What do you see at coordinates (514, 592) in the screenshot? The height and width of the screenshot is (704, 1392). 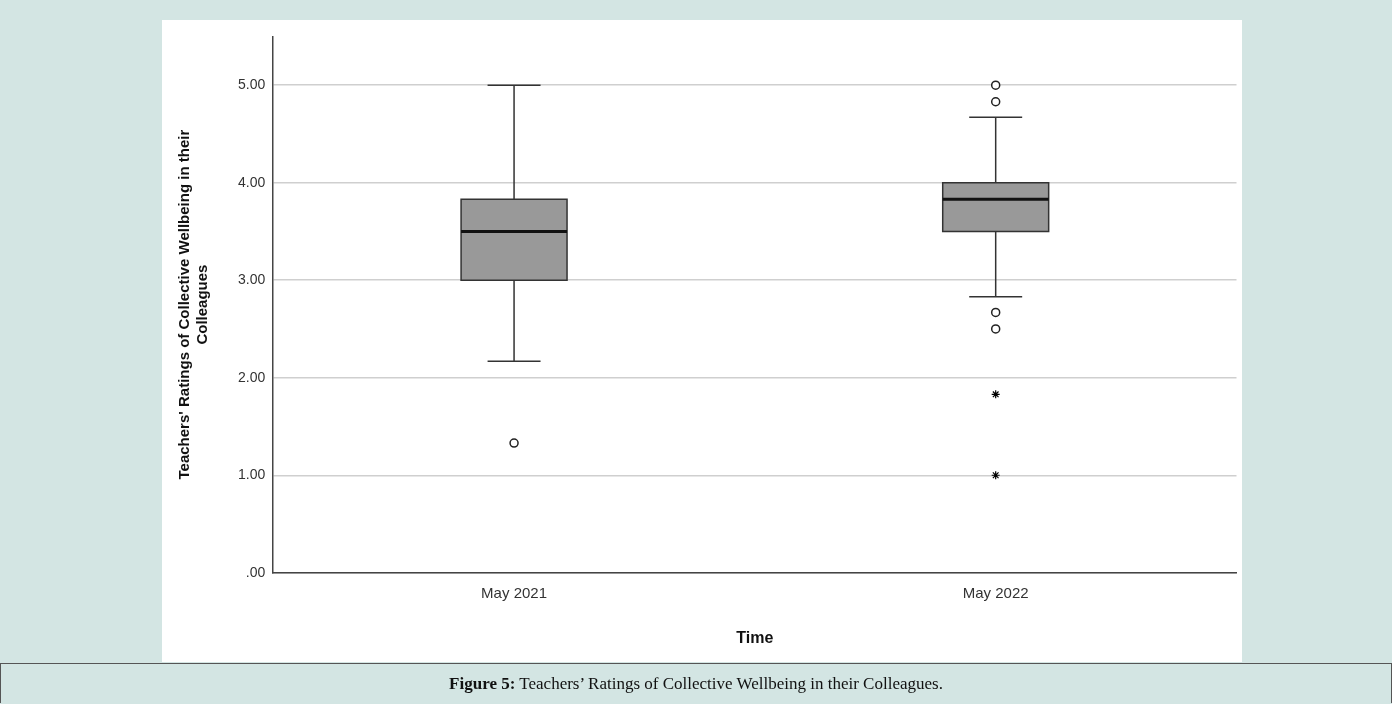 I see `x-tick-label: May 2021` at bounding box center [514, 592].